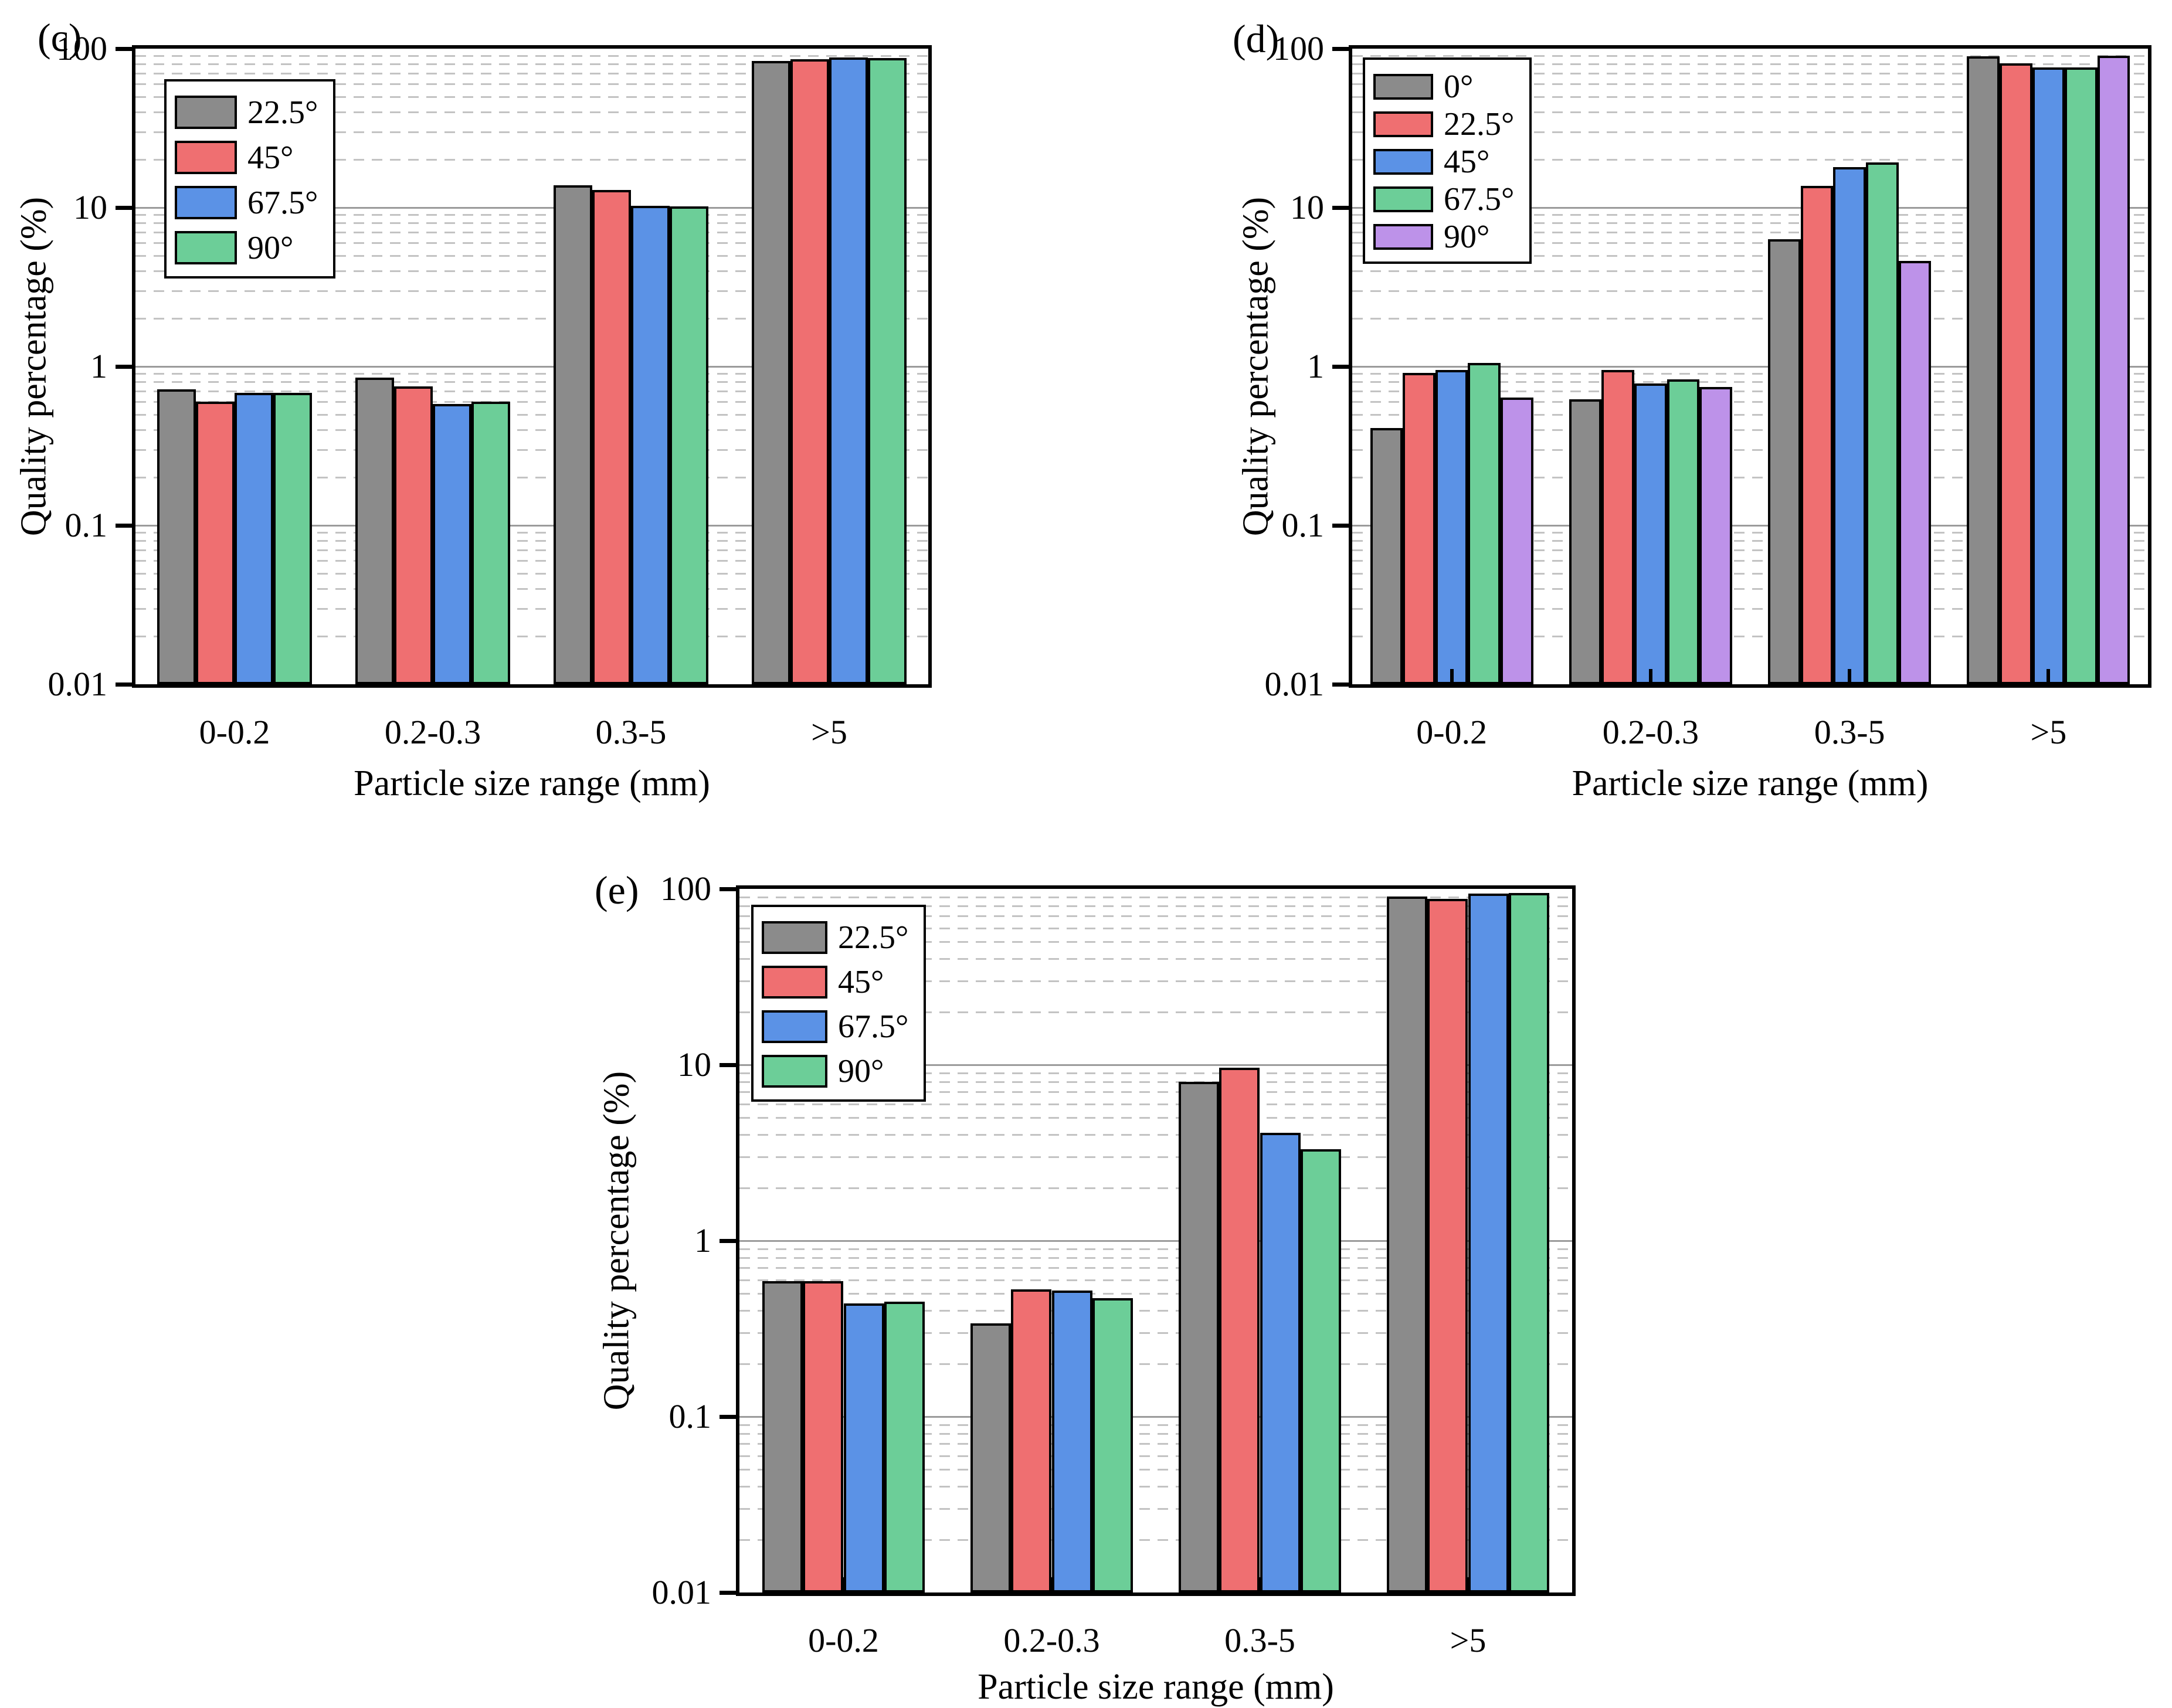 The height and width of the screenshot is (1708, 2172). What do you see at coordinates (904, 1447) in the screenshot?
I see `bar-0-0.2-90°` at bounding box center [904, 1447].